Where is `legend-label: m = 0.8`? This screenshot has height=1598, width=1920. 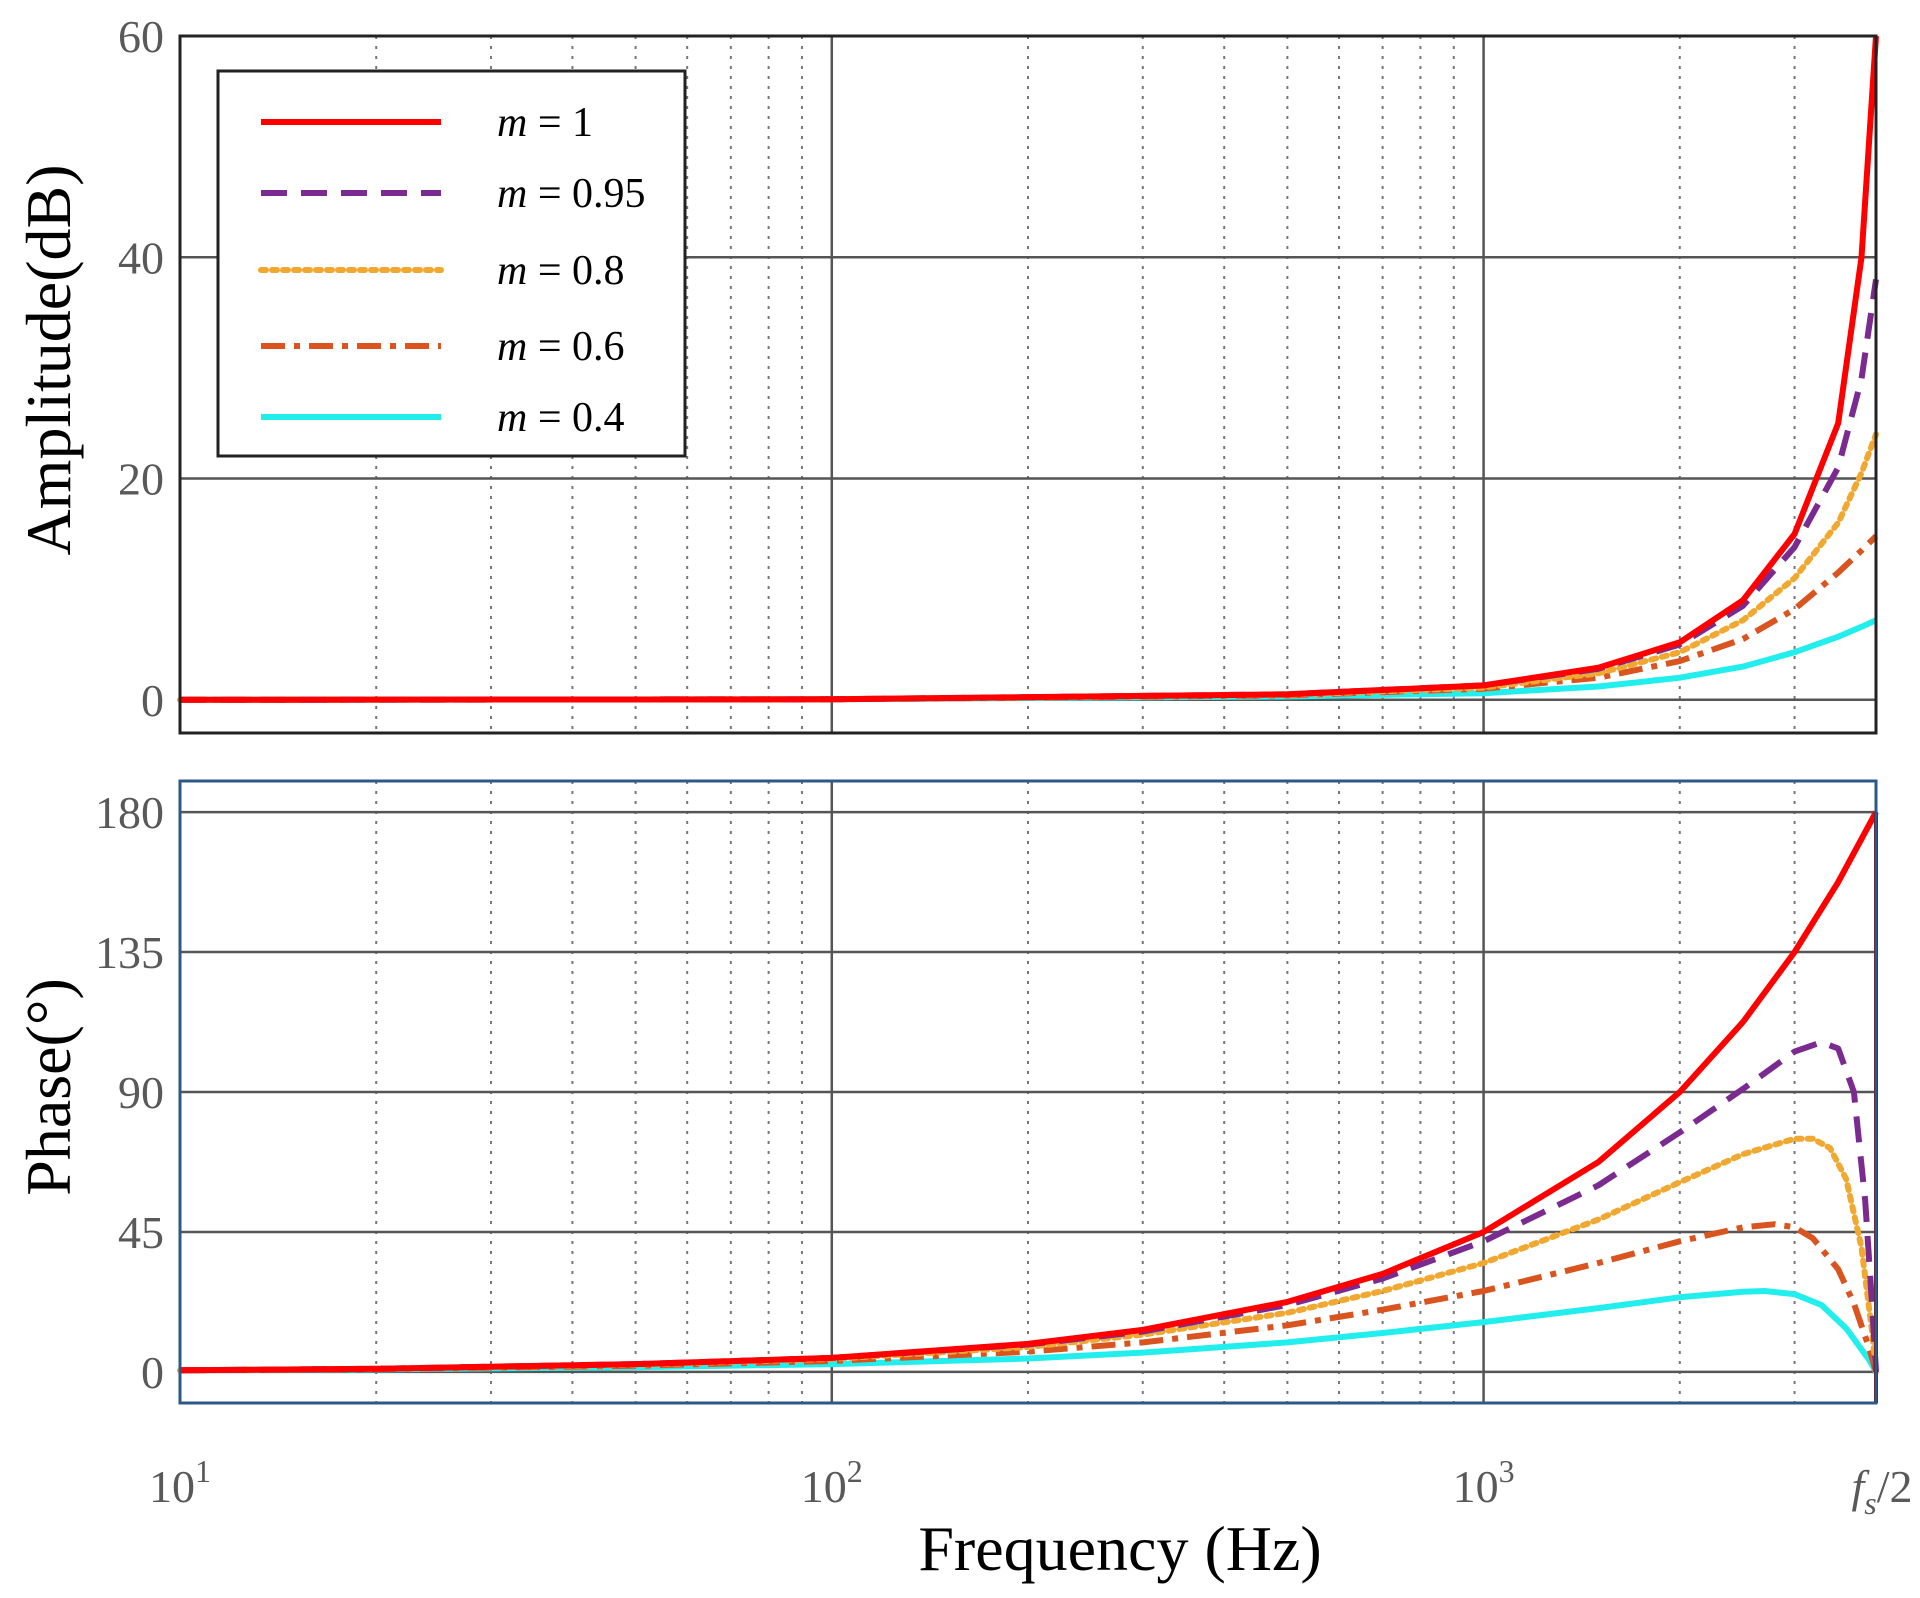 legend-label: m = 0.8 is located at coordinates (561, 271).